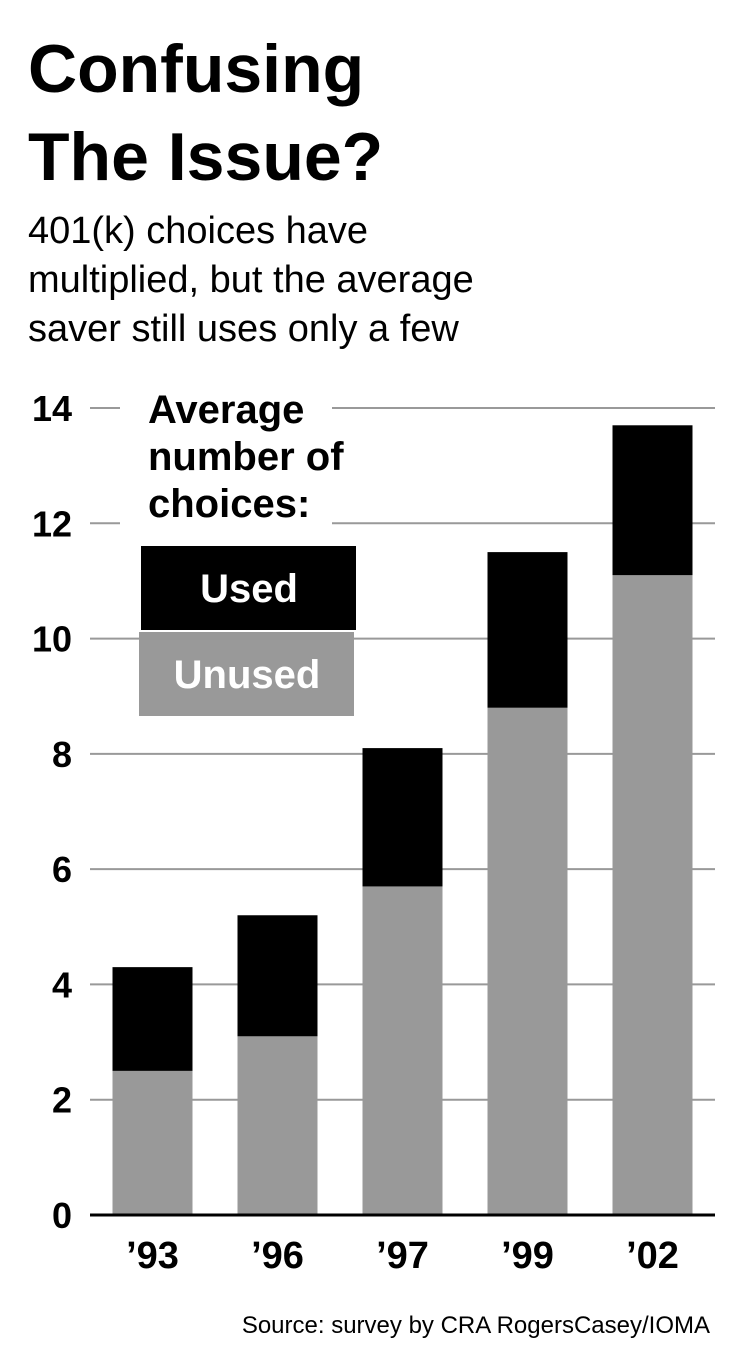 Image resolution: width=740 pixels, height=1369 pixels. Describe the element at coordinates (246, 457) in the screenshot. I see `legend-title: number of` at that location.